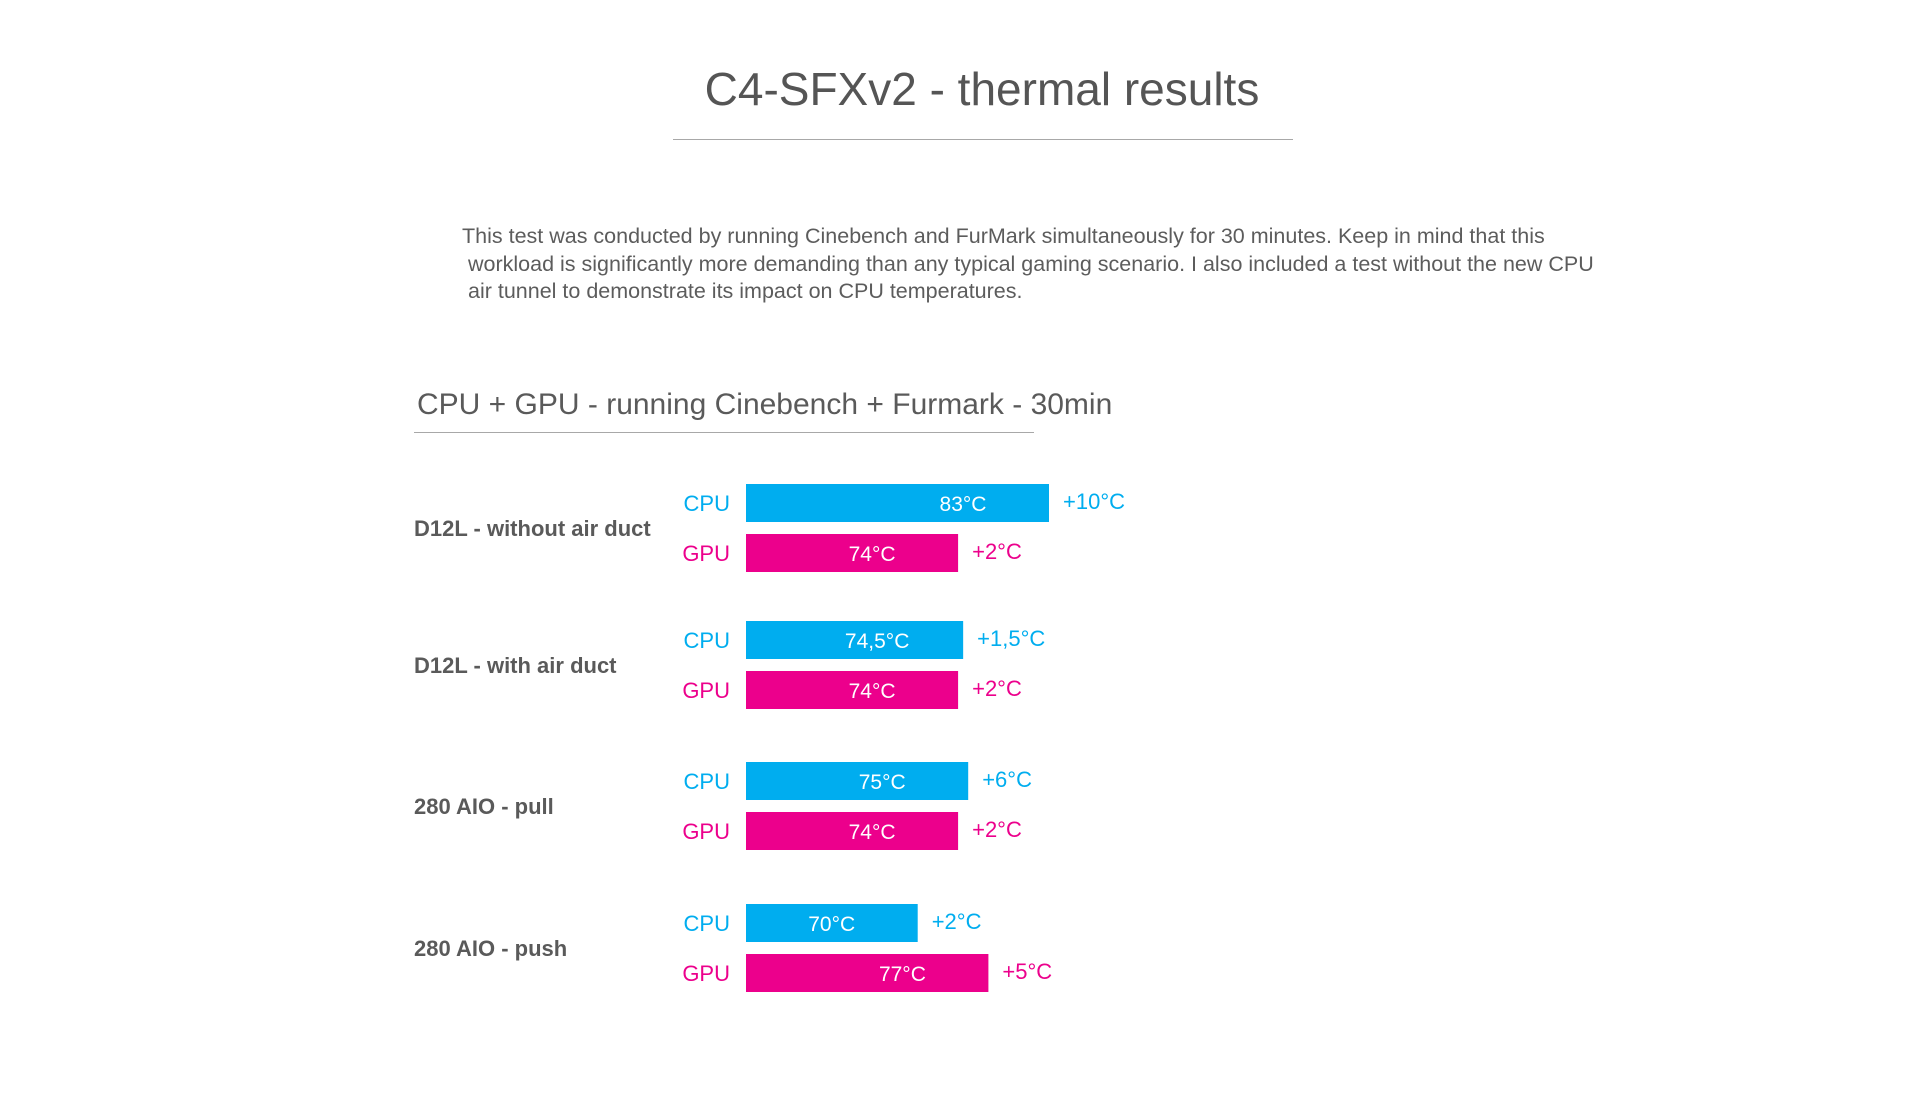  I want to click on delta-label: +1,5°C, so click(1011, 638).